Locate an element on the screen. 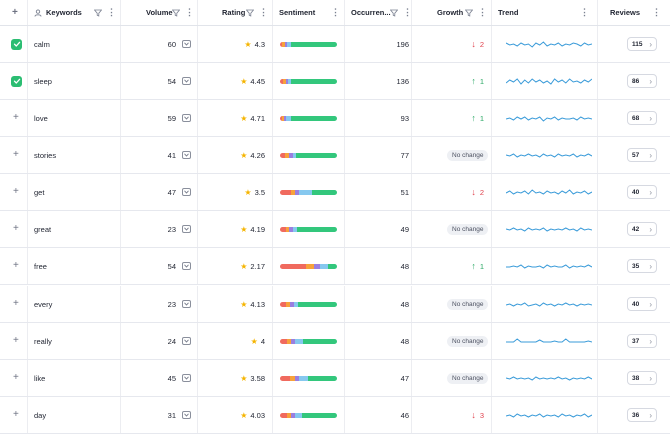  keyword-cell: day is located at coordinates (40, 415).